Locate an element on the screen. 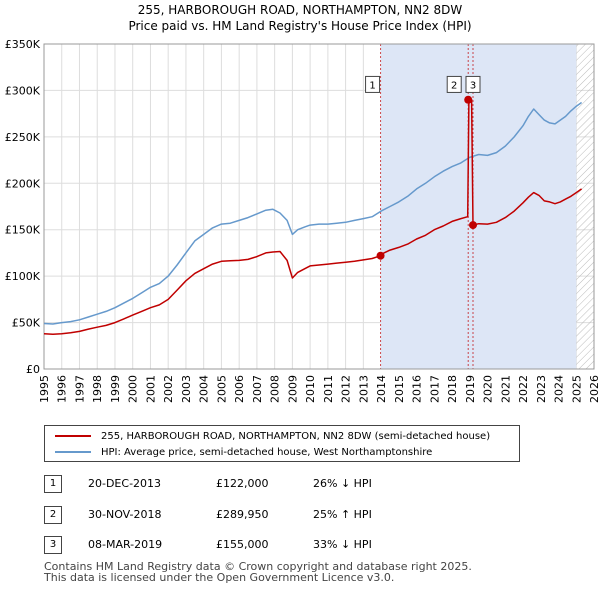  sale-marker-label: 1 is located at coordinates (372, 85).